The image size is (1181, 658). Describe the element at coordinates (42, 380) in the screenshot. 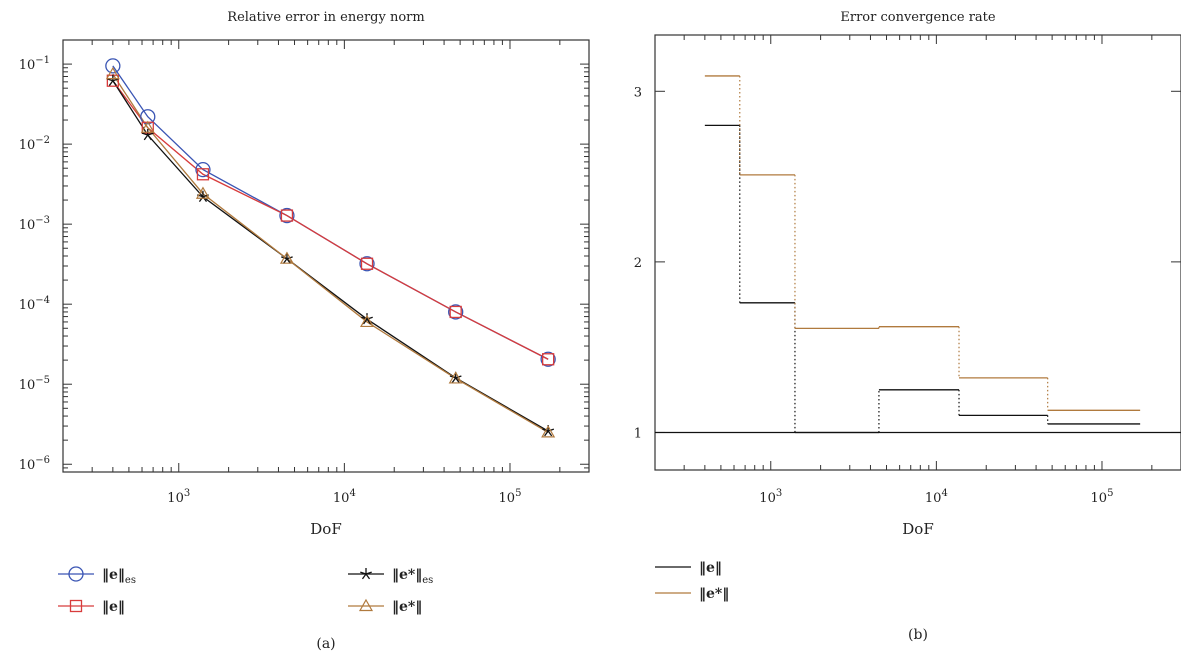

I see `chart-a-y-tick-label-exp: −5` at that location.